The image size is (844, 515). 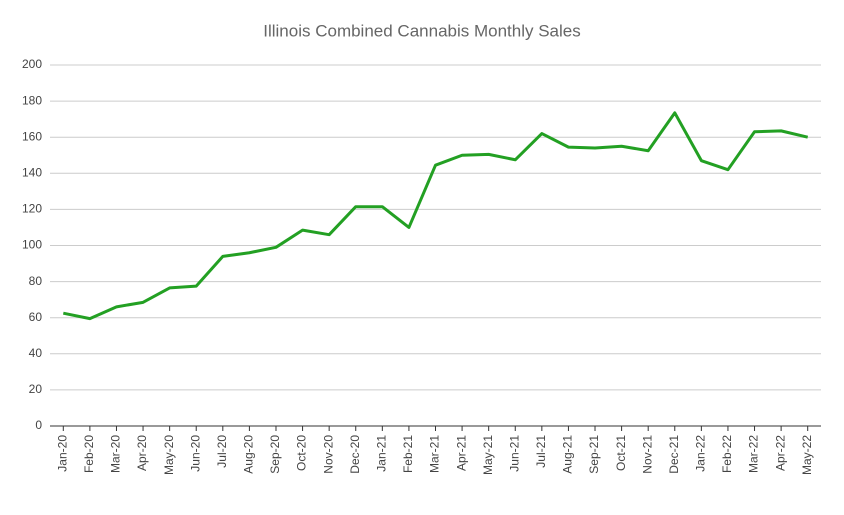 What do you see at coordinates (32, 245) in the screenshot?
I see `y-tick-label: 100` at bounding box center [32, 245].